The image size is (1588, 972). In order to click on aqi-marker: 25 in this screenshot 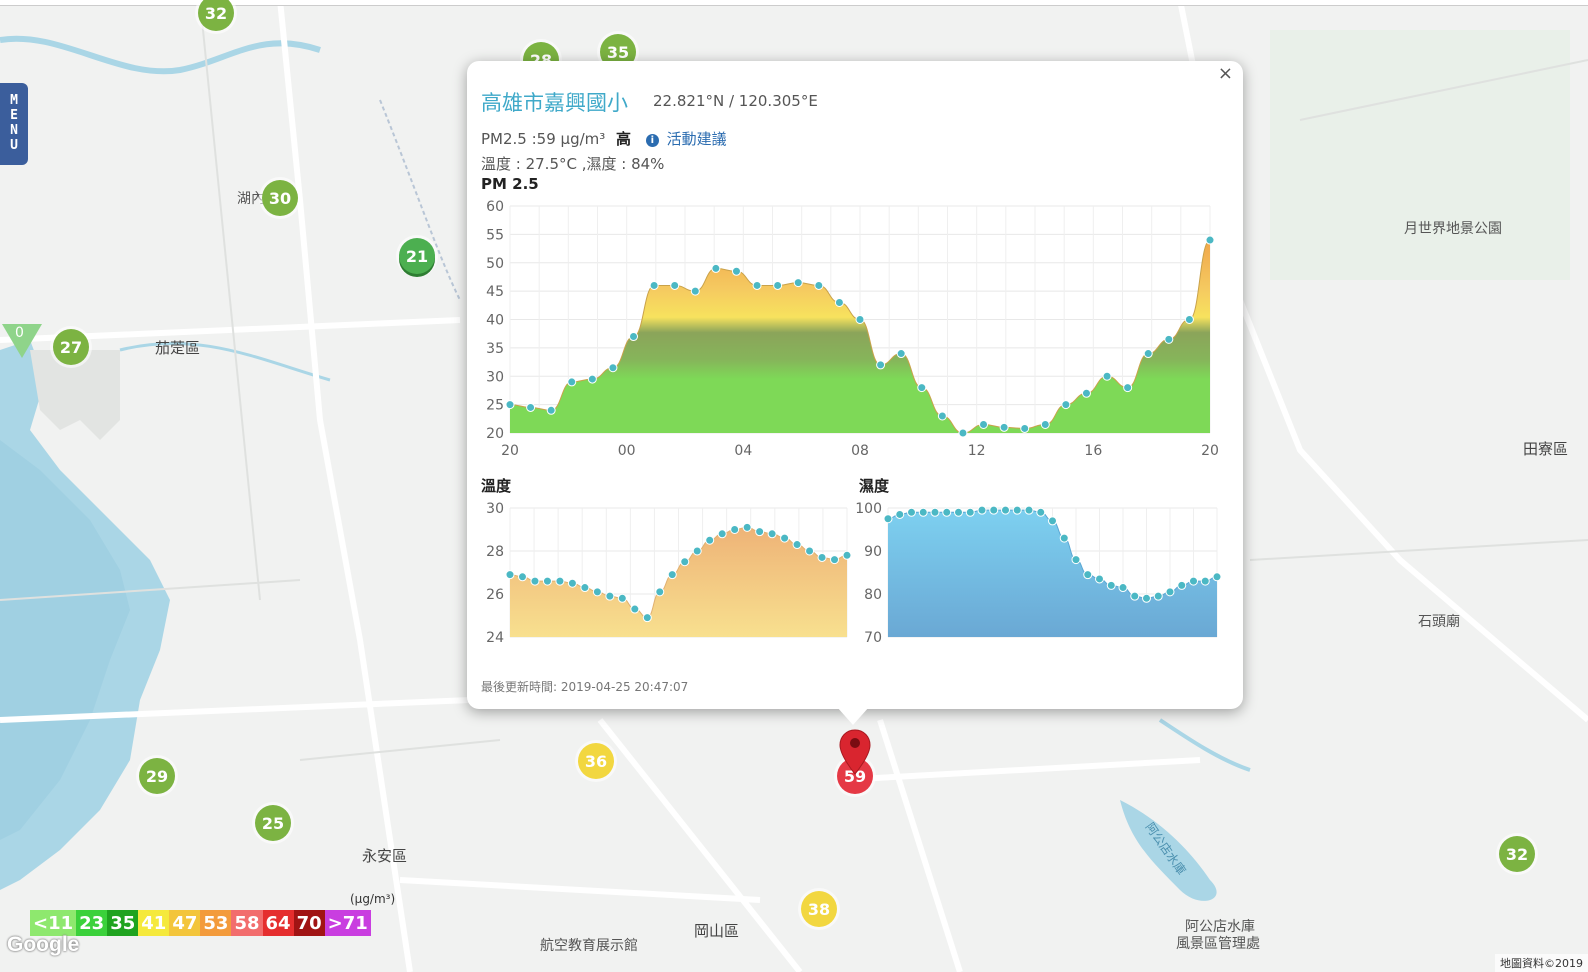, I will do `click(273, 823)`.